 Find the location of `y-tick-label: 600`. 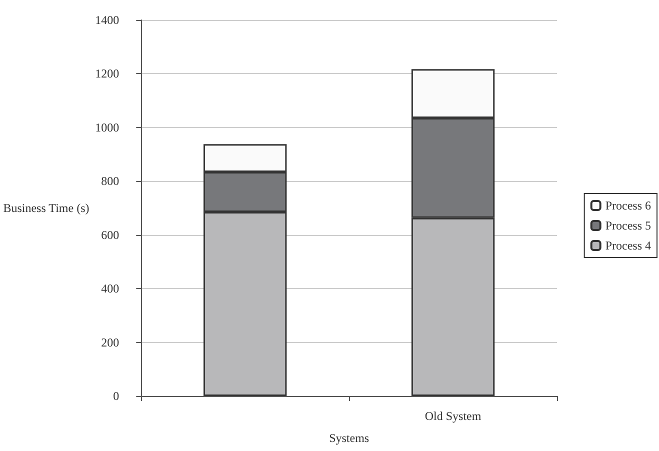

y-tick-label: 600 is located at coordinates (110, 235).